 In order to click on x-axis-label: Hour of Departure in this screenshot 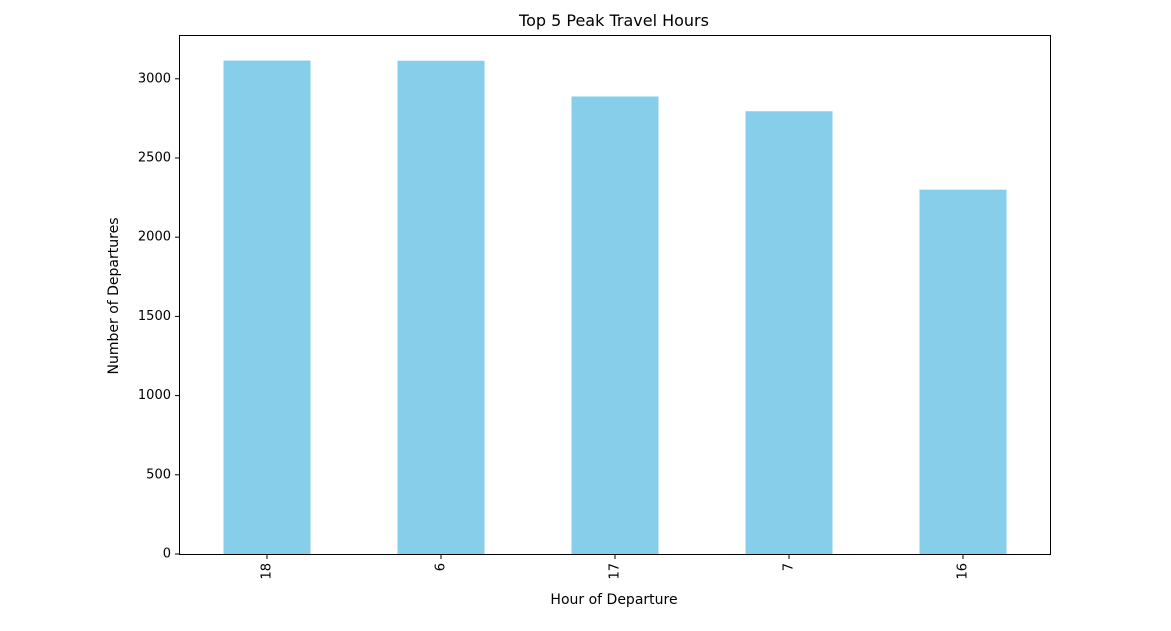, I will do `click(613, 600)`.